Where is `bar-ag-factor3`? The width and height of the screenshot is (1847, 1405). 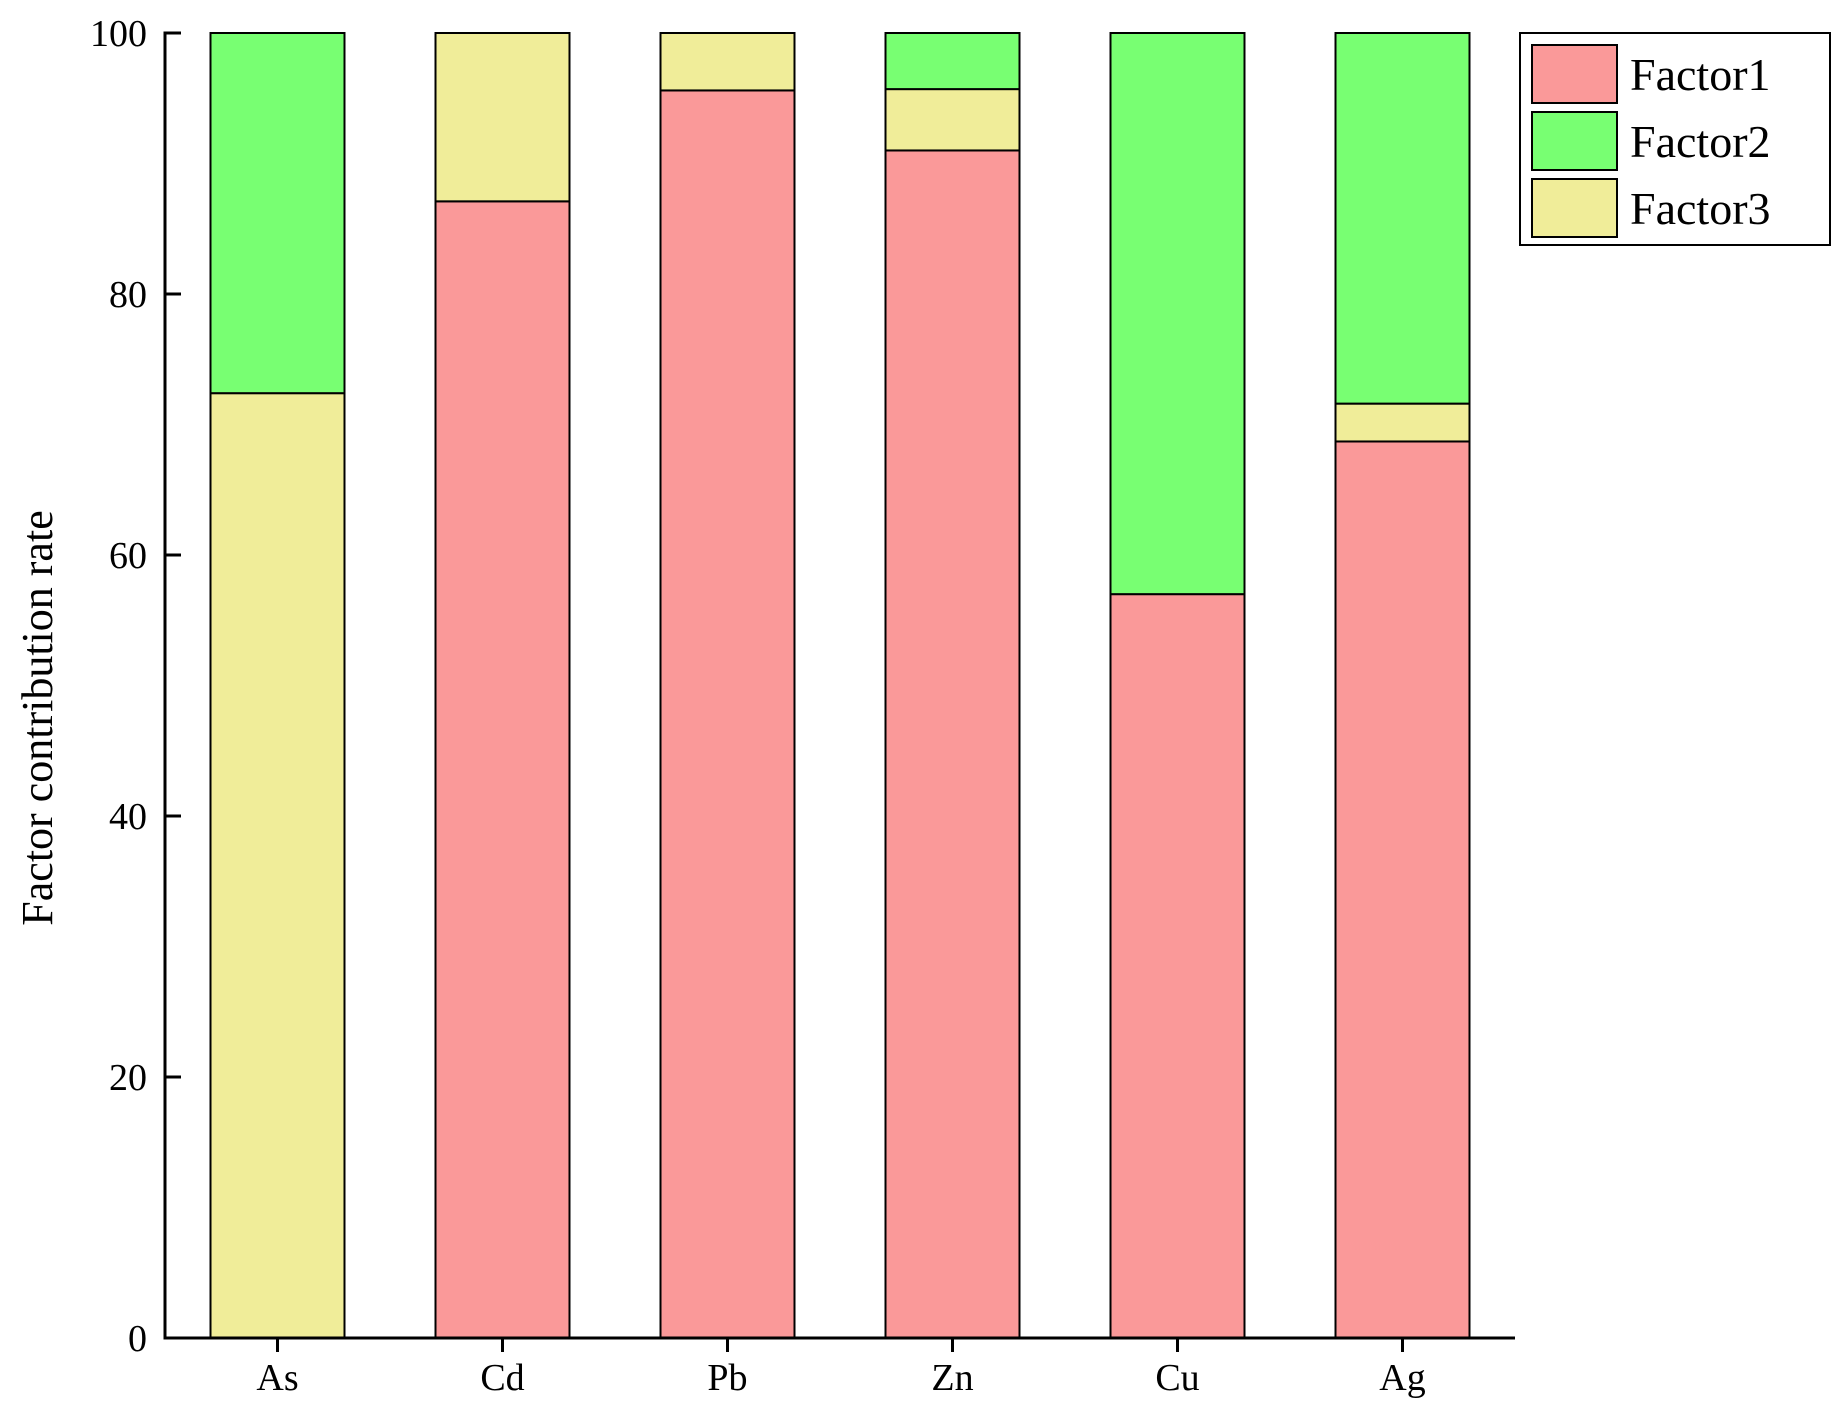 bar-ag-factor3 is located at coordinates (1402, 422).